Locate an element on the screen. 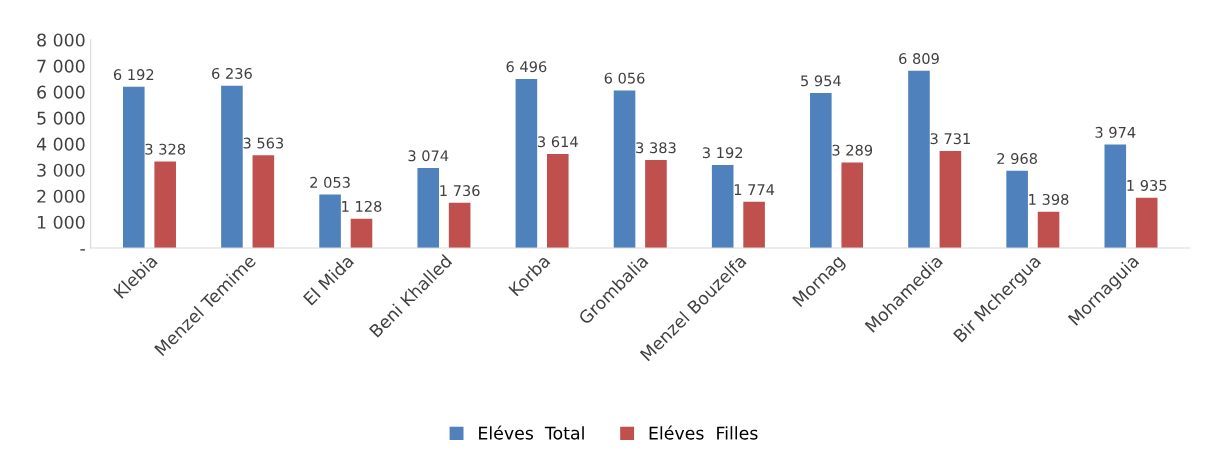 The width and height of the screenshot is (1208, 468). data-label: 3 192 is located at coordinates (722, 153).